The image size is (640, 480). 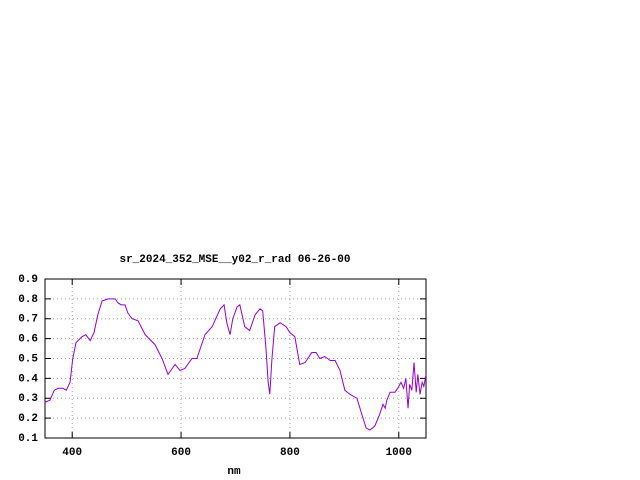 What do you see at coordinates (28, 340) in the screenshot?
I see `y-tick-label: 0.6` at bounding box center [28, 340].